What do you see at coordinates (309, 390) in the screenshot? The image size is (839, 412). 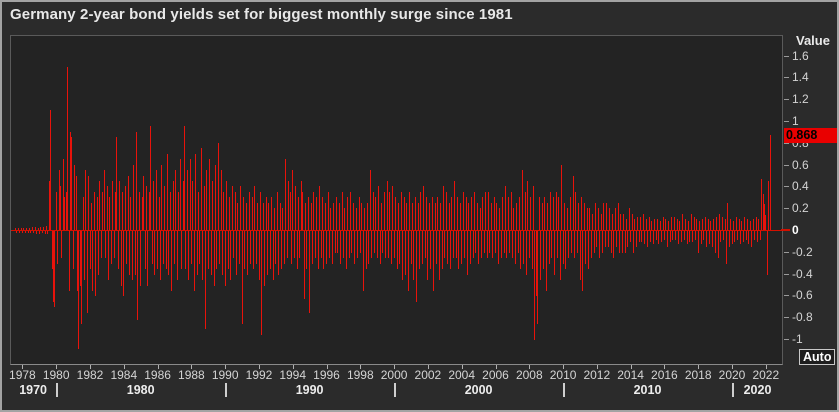 I see `decade-label: 1990` at bounding box center [309, 390].